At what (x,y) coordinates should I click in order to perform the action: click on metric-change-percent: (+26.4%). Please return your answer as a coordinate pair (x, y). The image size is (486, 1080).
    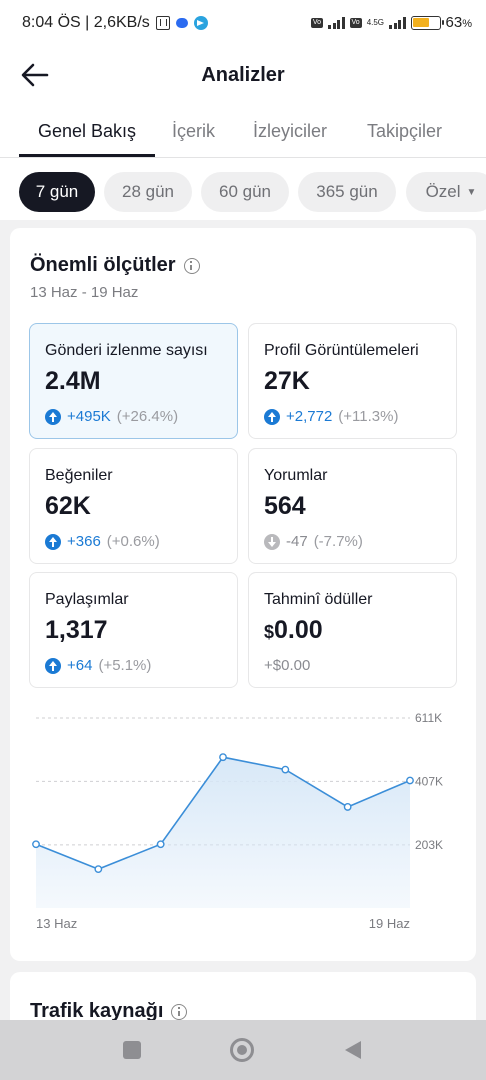
    Looking at the image, I should click on (147, 416).